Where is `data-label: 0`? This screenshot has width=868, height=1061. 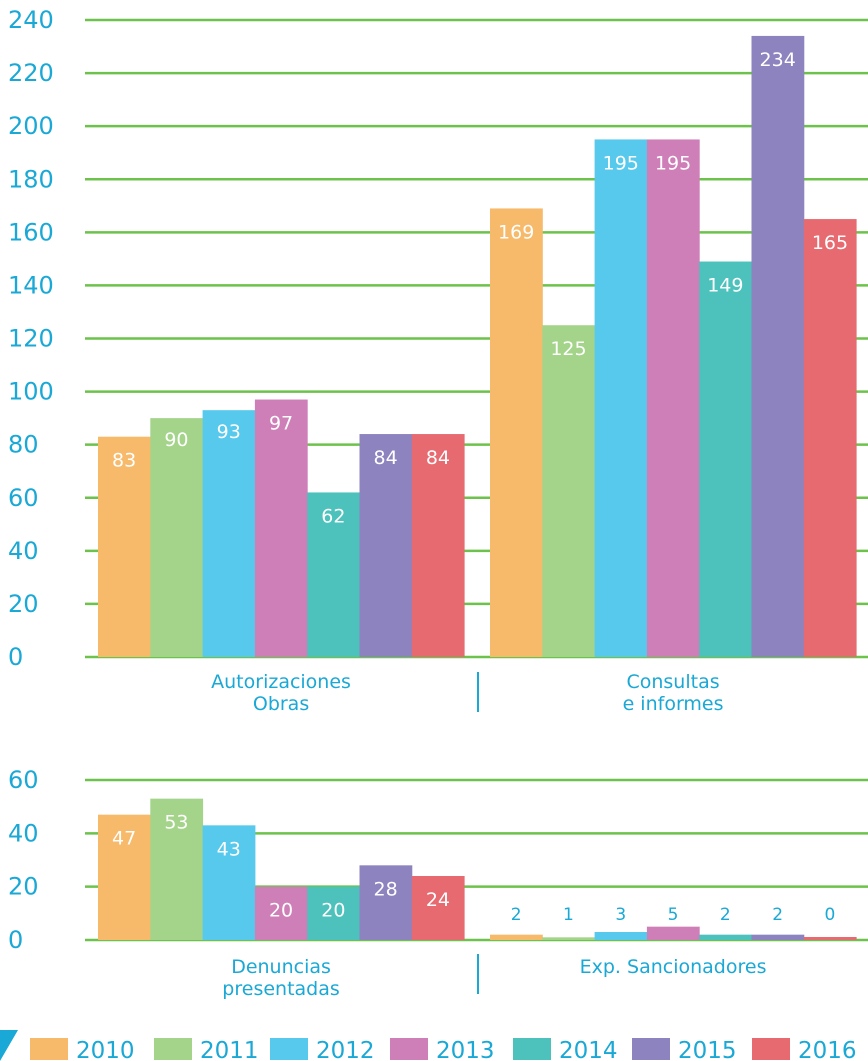
data-label: 0 is located at coordinates (830, 915).